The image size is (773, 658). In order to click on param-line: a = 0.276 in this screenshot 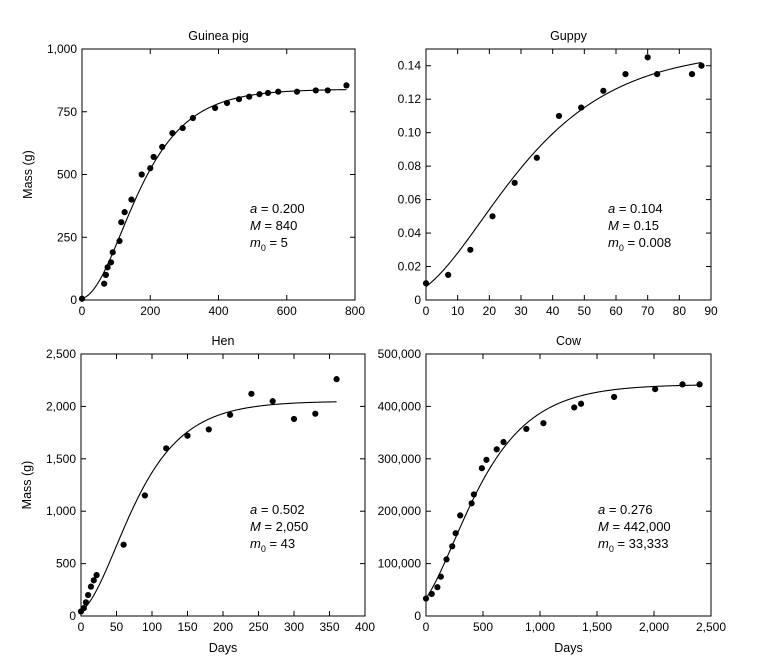, I will do `click(625, 509)`.